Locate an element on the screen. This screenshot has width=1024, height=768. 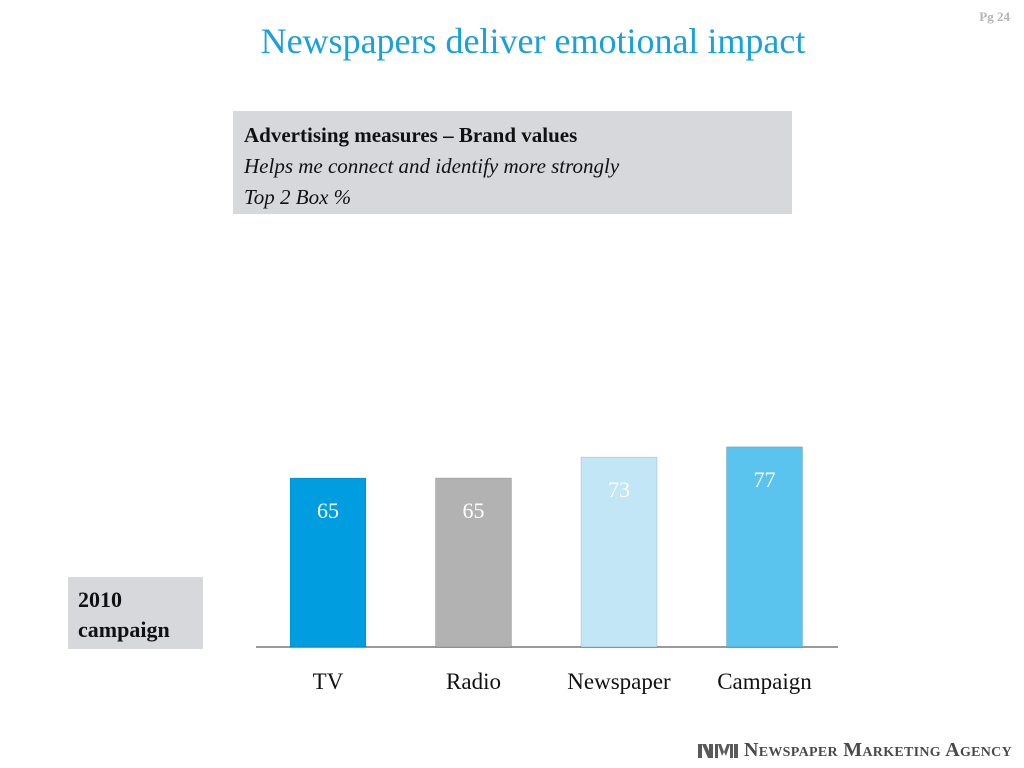
category-label-radio: Radio is located at coordinates (473, 681).